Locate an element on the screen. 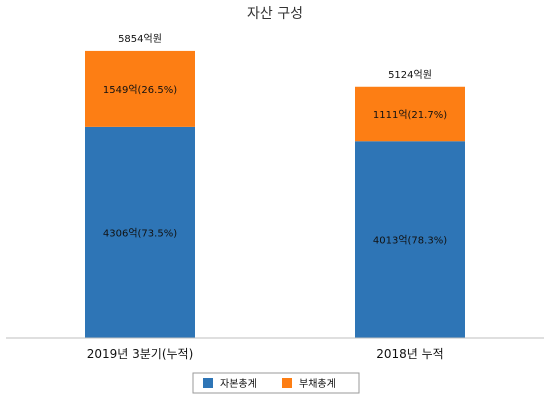 Image resolution: width=550 pixels, height=401 pixels. legend: 자본총계 부채총계 is located at coordinates (269, 384).